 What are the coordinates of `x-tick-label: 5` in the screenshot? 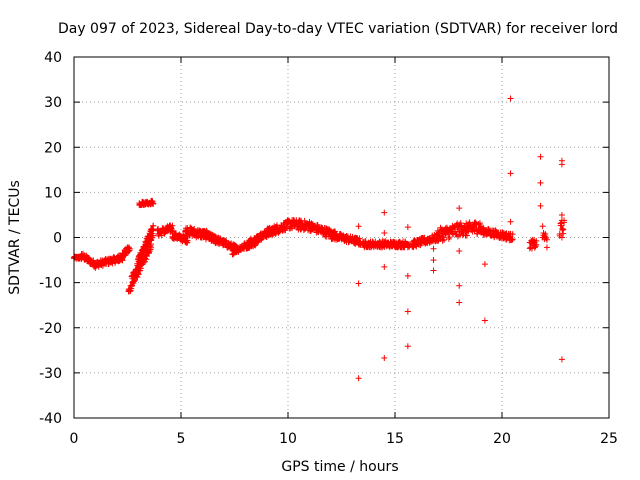 It's located at (181, 439).